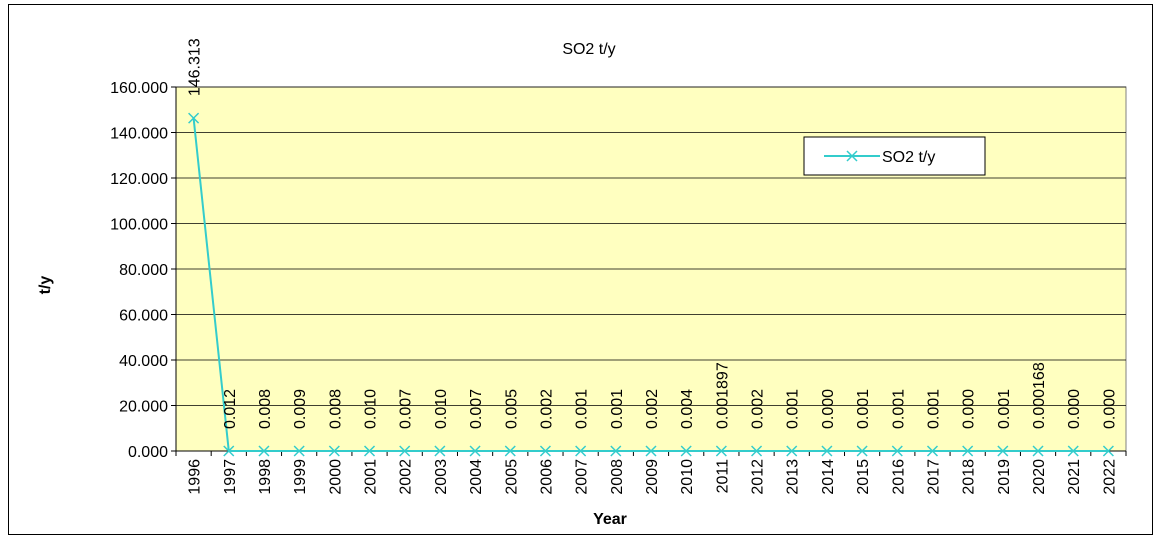 Image resolution: width=1158 pixels, height=535 pixels. I want to click on x-tick-label: 2020, so click(1039, 477).